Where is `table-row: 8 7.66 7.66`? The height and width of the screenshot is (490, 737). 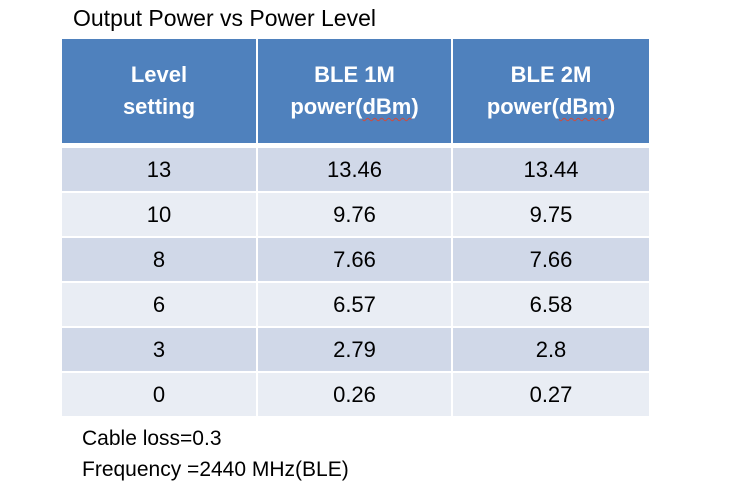 table-row: 8 7.66 7.66 is located at coordinates (355, 260).